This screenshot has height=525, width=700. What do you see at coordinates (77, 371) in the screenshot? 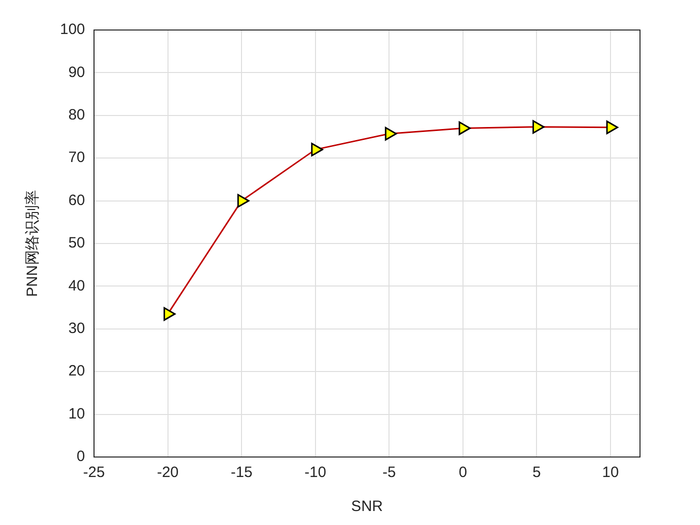
I see `y-tick-label: 20` at bounding box center [77, 371].